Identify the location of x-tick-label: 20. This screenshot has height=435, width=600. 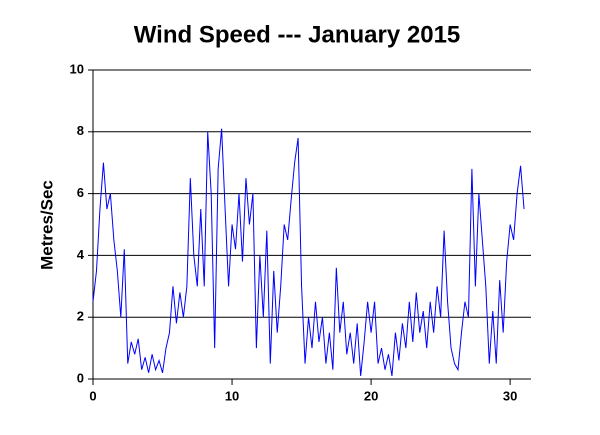
(371, 395).